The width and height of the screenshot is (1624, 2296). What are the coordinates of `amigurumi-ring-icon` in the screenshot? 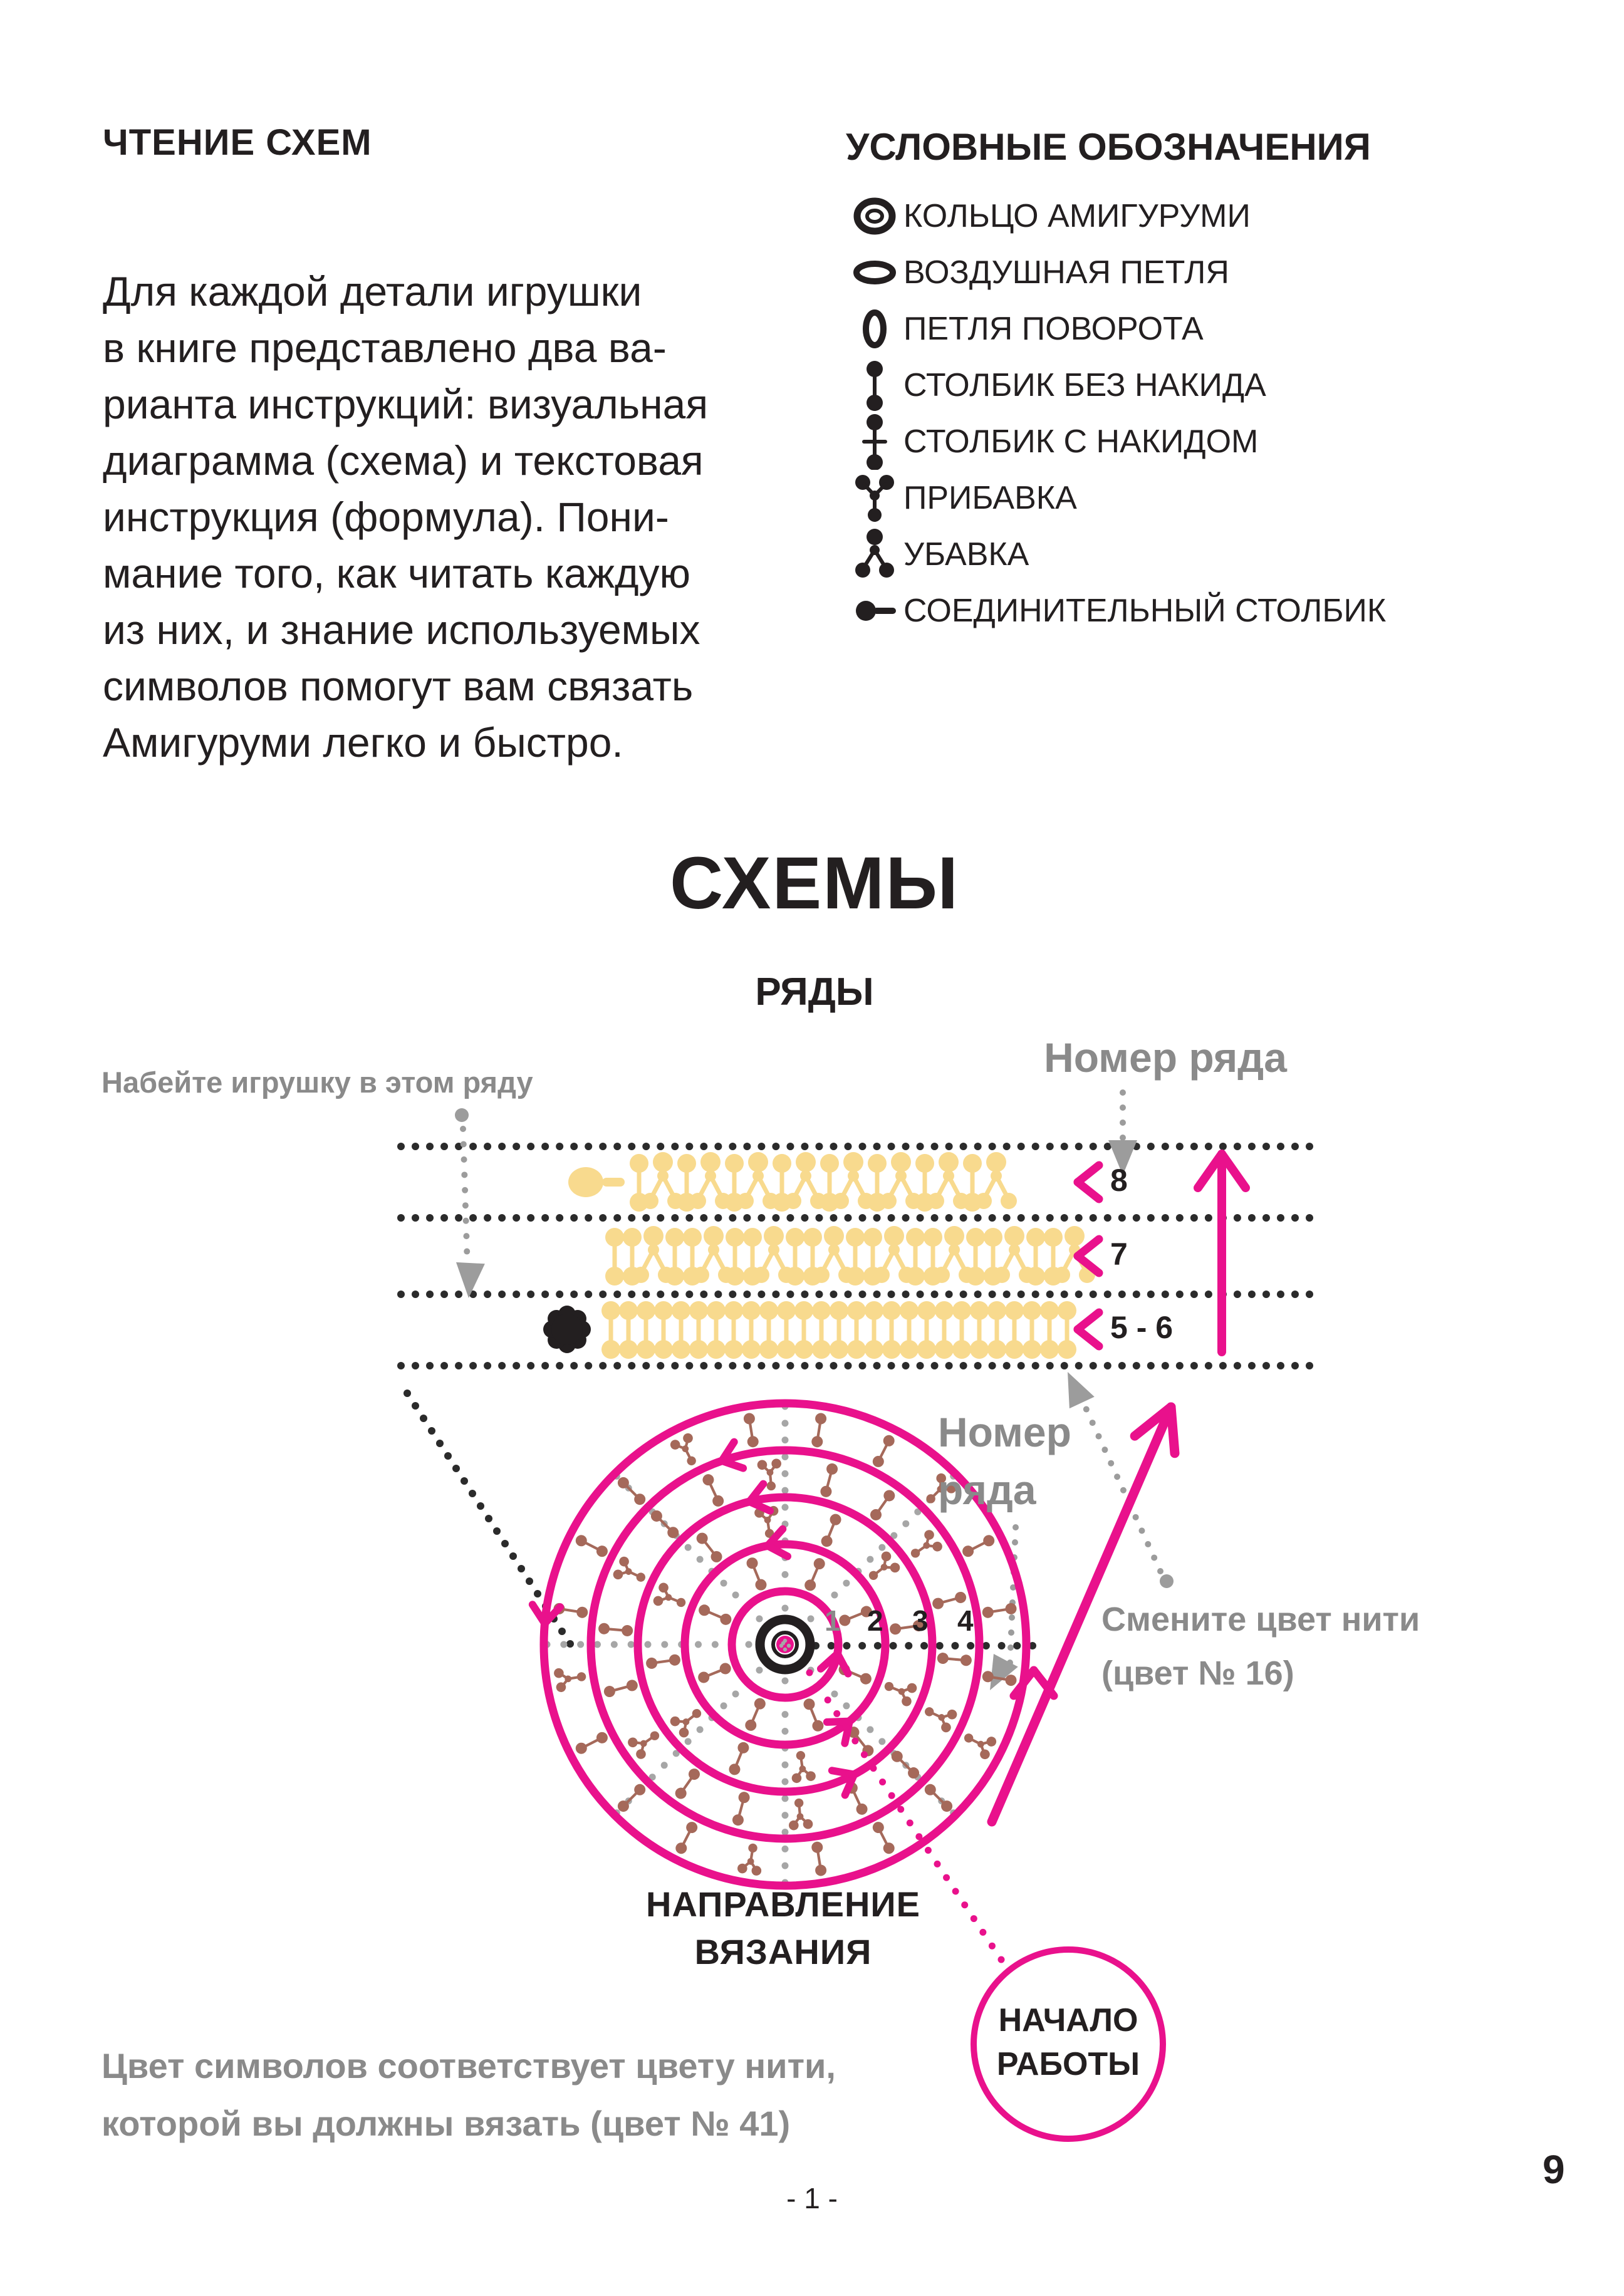 It's located at (874, 216).